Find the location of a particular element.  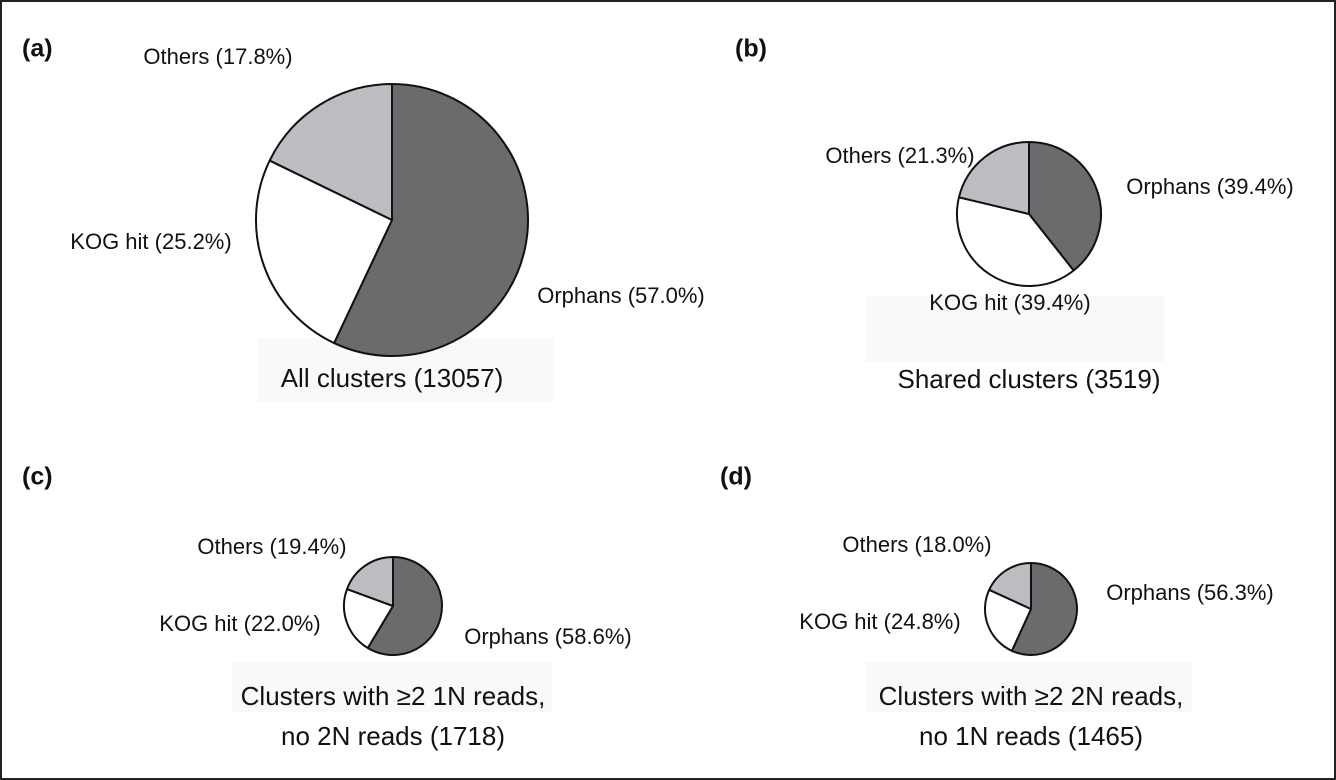

panel-label: (c) is located at coordinates (37, 477).